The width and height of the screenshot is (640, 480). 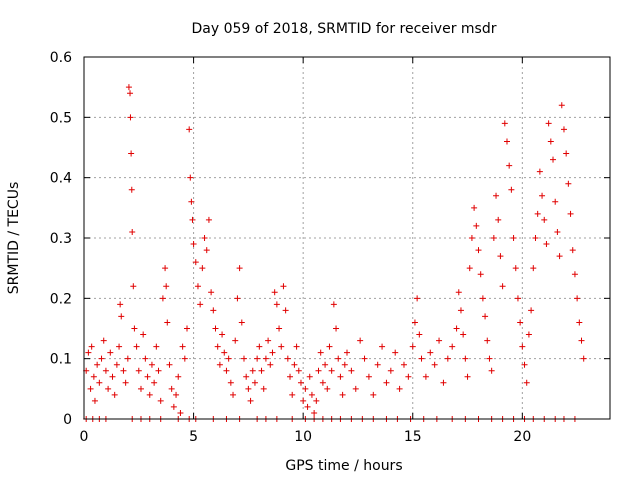 I want to click on y-tick-label: 0.1, so click(x=61, y=360).